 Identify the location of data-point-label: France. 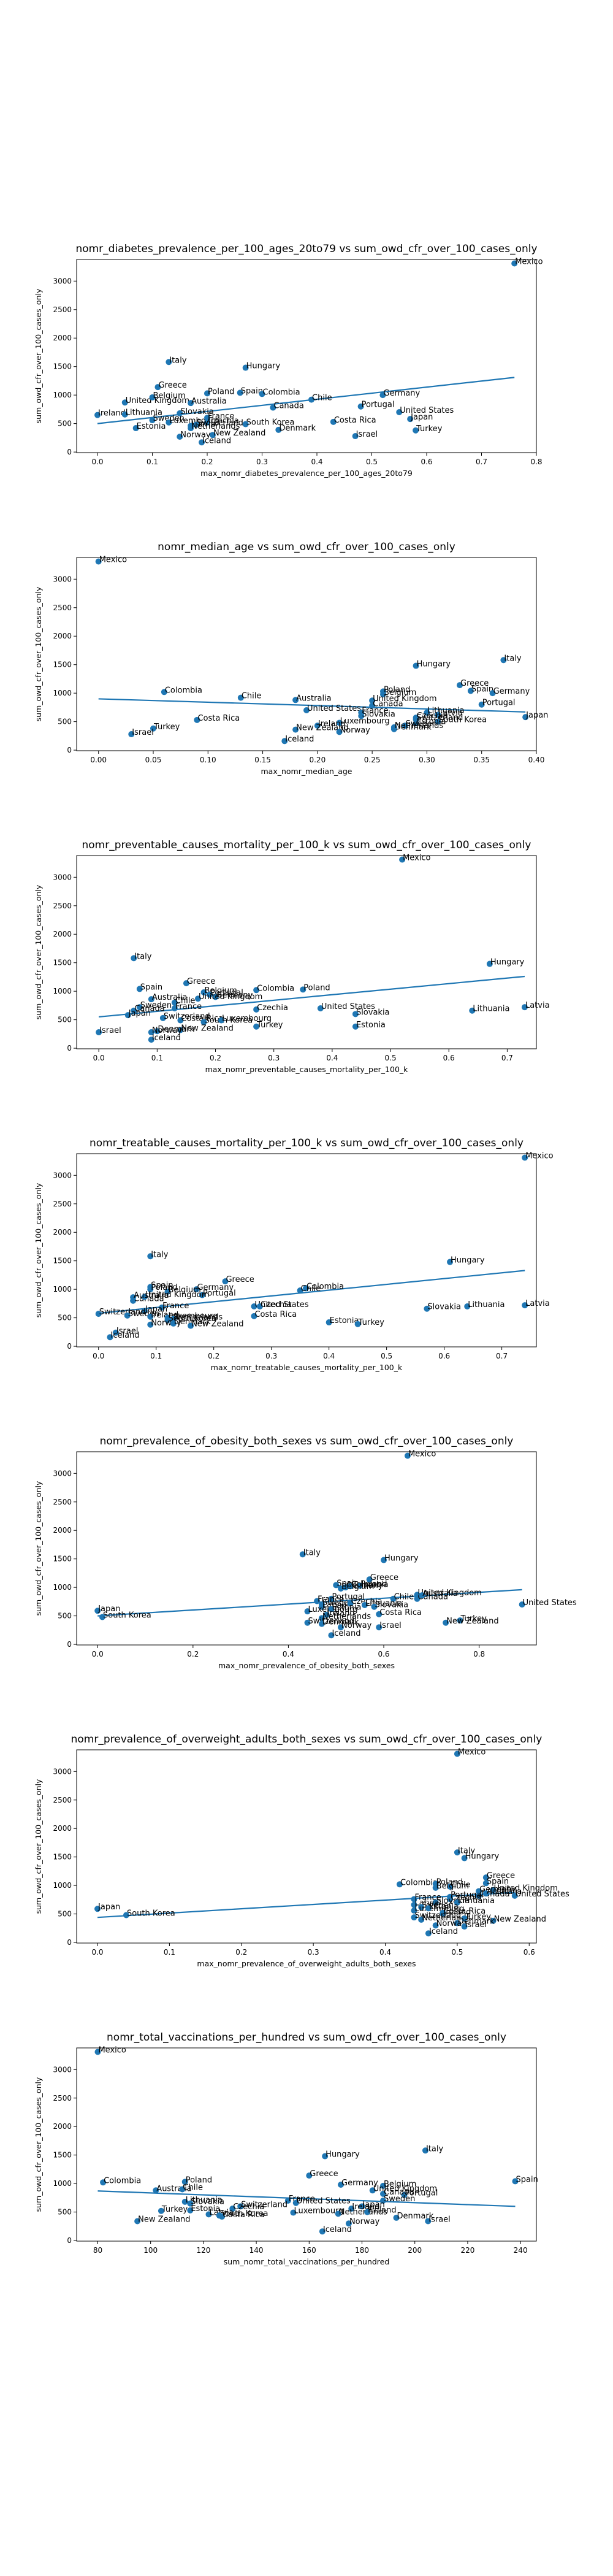
(188, 1006).